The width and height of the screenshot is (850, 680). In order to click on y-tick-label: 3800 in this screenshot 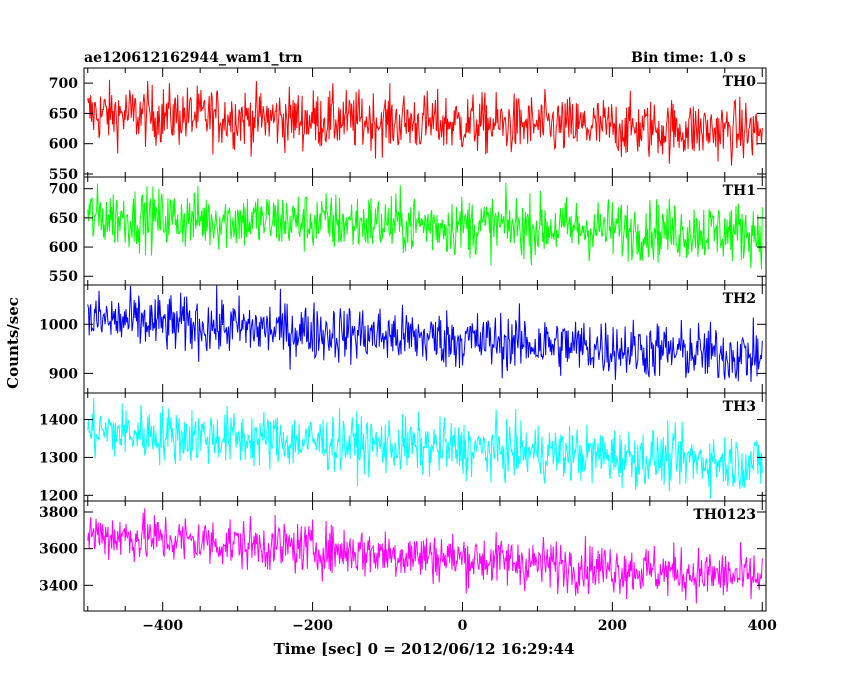, I will do `click(58, 513)`.